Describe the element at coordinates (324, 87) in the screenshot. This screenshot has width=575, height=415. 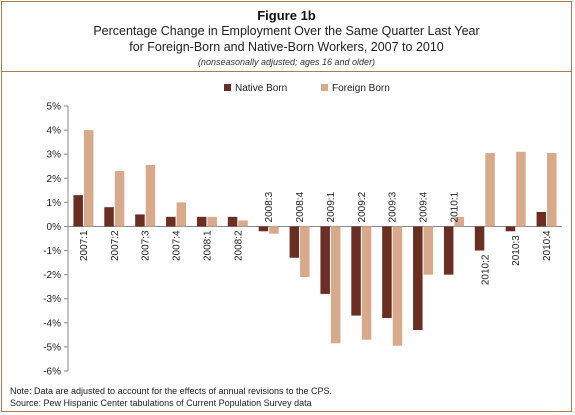
I see `legend-swatch-foreign-born` at that location.